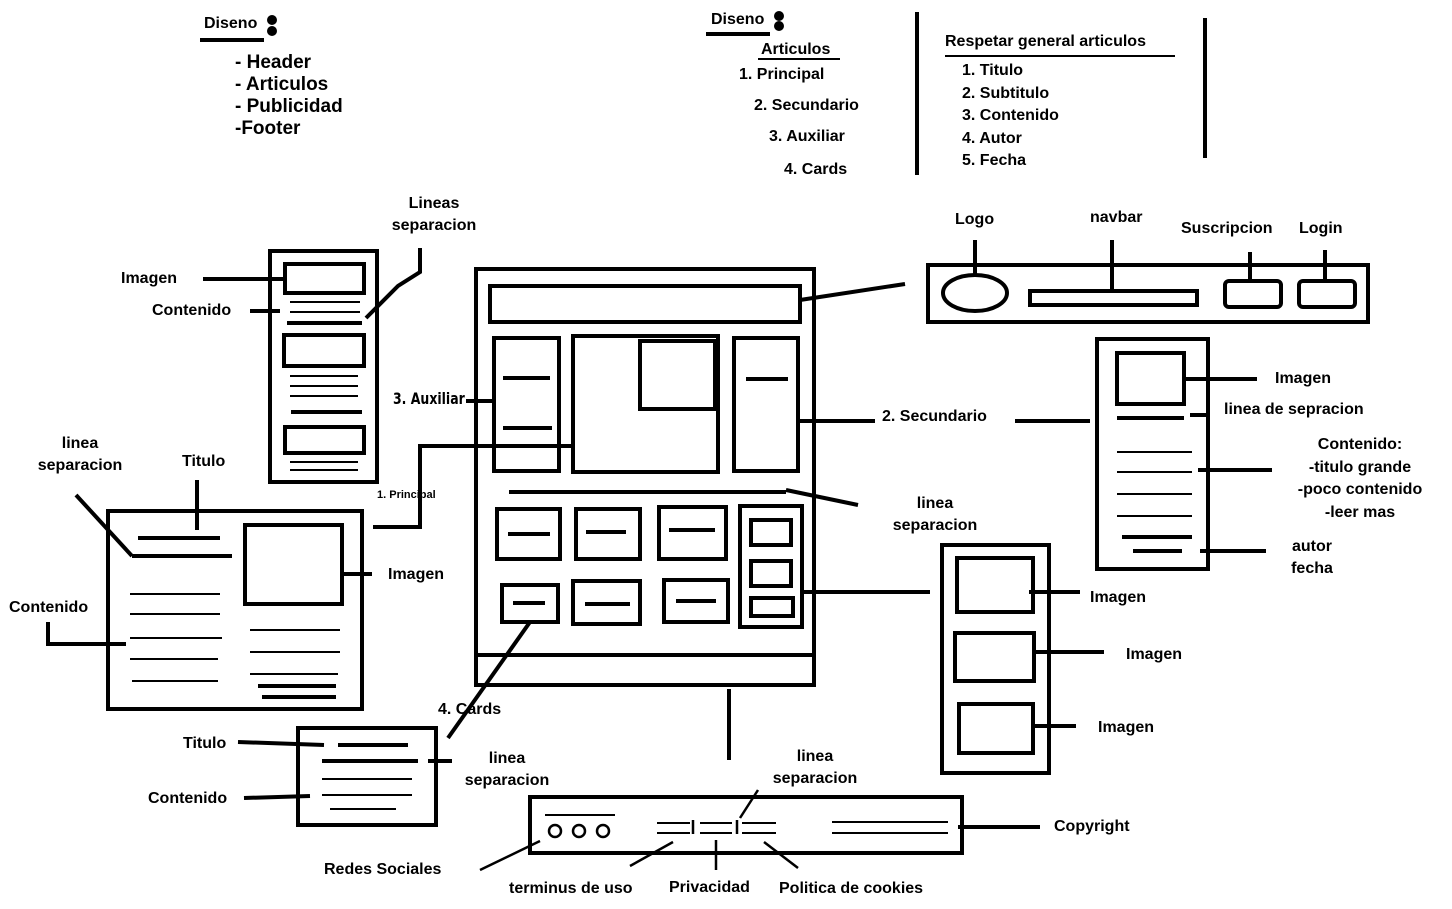  Describe the element at coordinates (383, 869) in the screenshot. I see `footer-social-label: Redes Sociales` at that location.